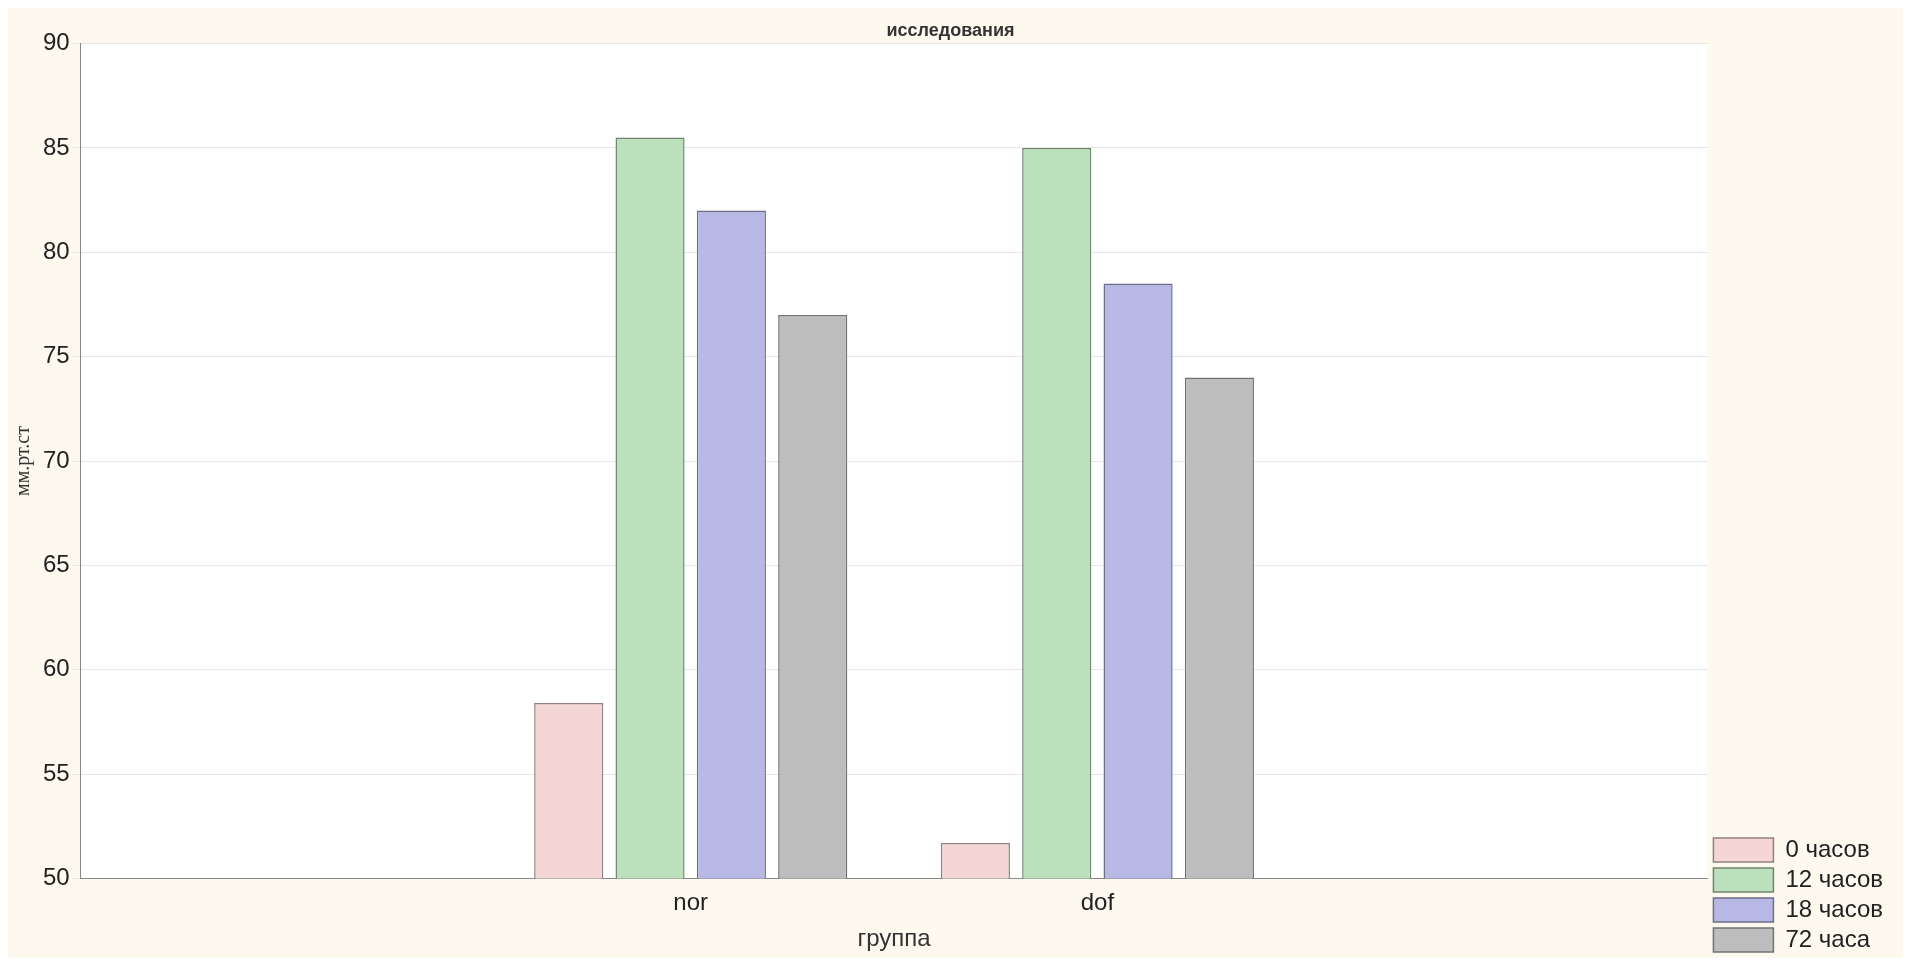 The width and height of the screenshot is (1915, 970). Describe the element at coordinates (56, 668) in the screenshot. I see `y-tick-label: 60` at that location.